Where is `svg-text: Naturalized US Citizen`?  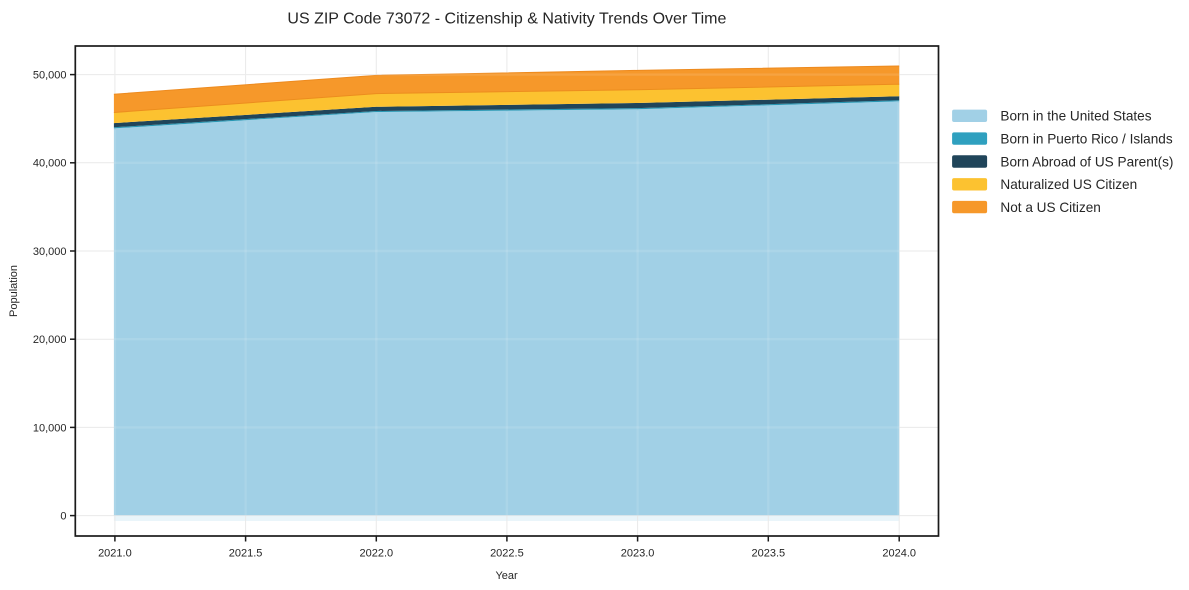
svg-text: Naturalized US Citizen is located at coordinates (1068, 184).